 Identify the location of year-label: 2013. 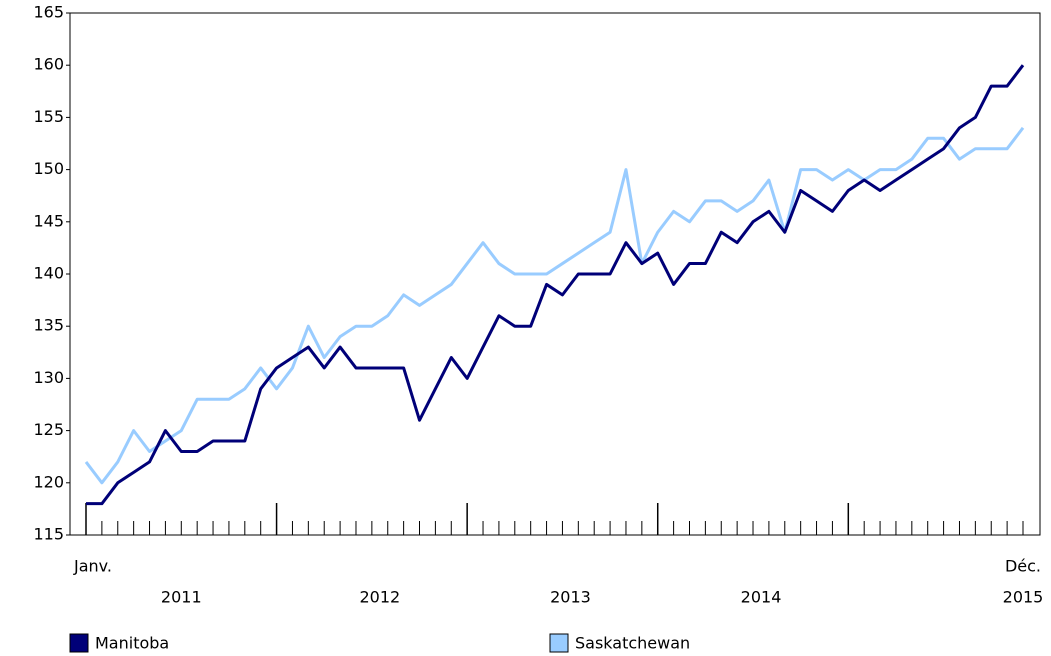
(570, 597).